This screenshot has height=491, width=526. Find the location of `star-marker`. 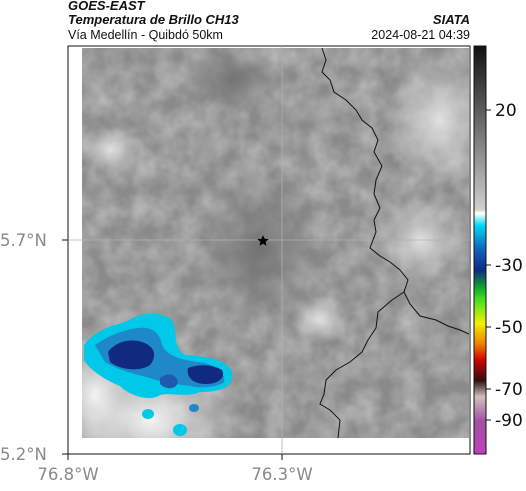

star-marker is located at coordinates (263, 240).